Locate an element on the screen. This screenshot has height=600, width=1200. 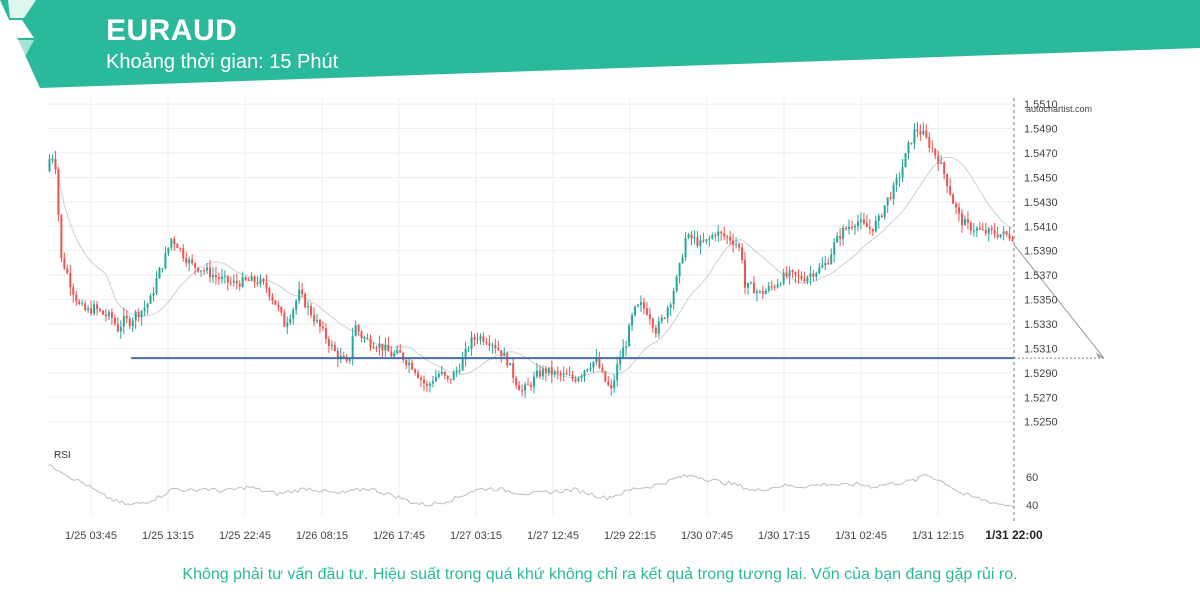
price-tick-label: 1.5370 is located at coordinates (1041, 276).